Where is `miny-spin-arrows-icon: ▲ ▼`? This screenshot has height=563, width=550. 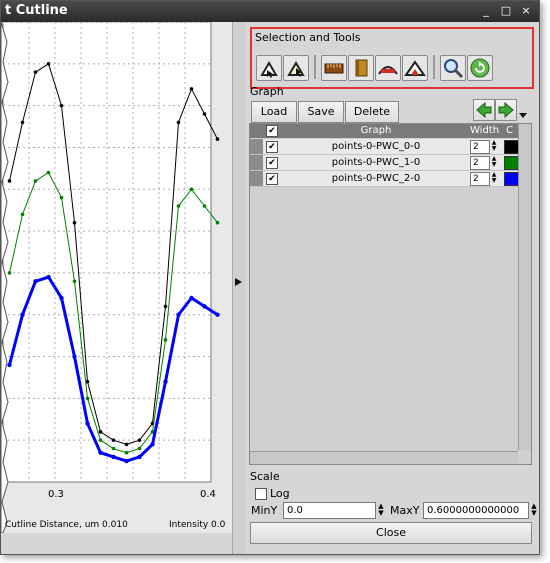
miny-spin-arrows-icon: ▲ ▼ is located at coordinates (381, 509).